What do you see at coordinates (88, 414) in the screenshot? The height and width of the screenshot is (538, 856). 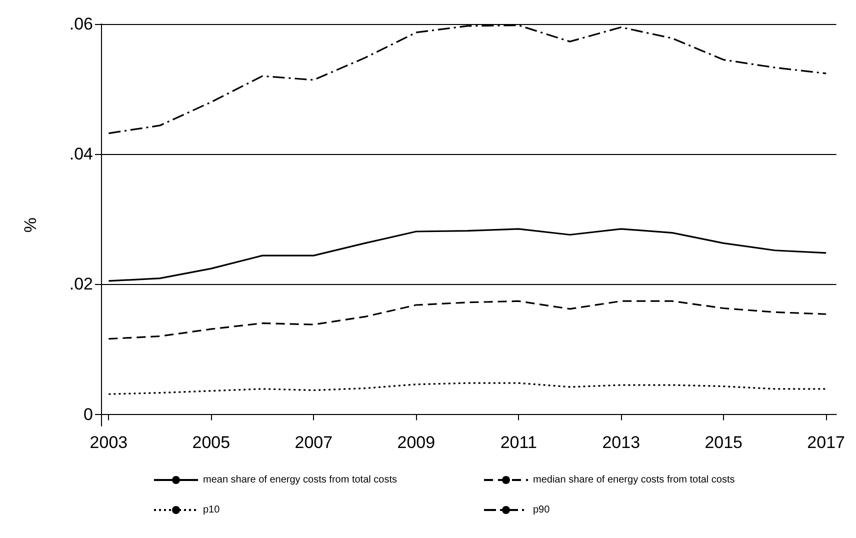 I see `y-tick-label: 0` at bounding box center [88, 414].